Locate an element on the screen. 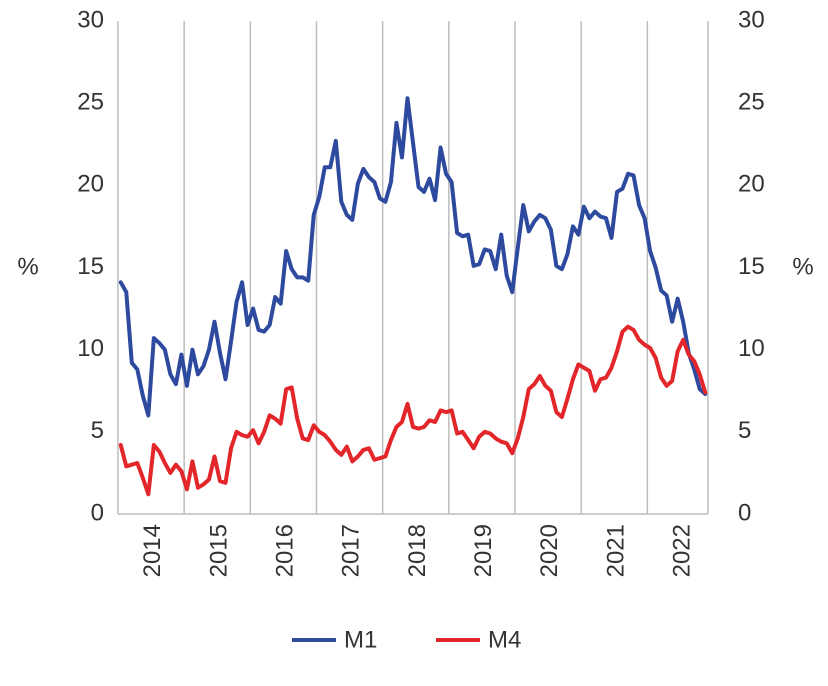  y2-tick-label: 15 is located at coordinates (751, 266).